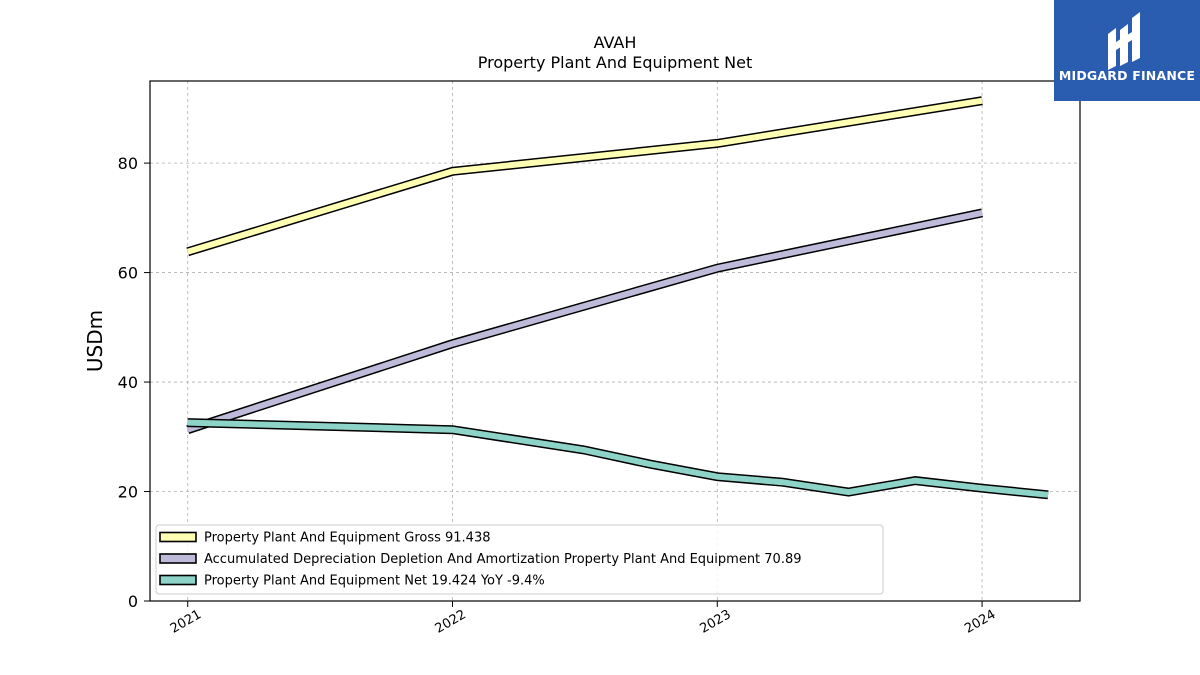  I want to click on midgard-finance-logo: MIDGARD FINANCE, so click(1127, 50).